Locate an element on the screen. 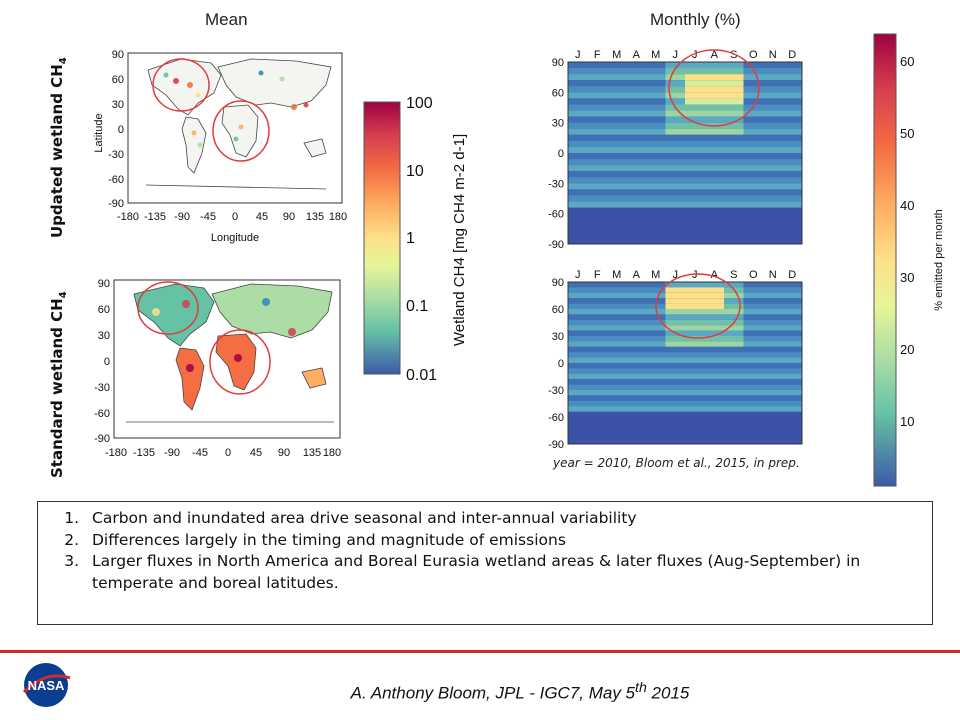 The width and height of the screenshot is (960, 720). lat-tick: -60 is located at coordinates (556, 418).